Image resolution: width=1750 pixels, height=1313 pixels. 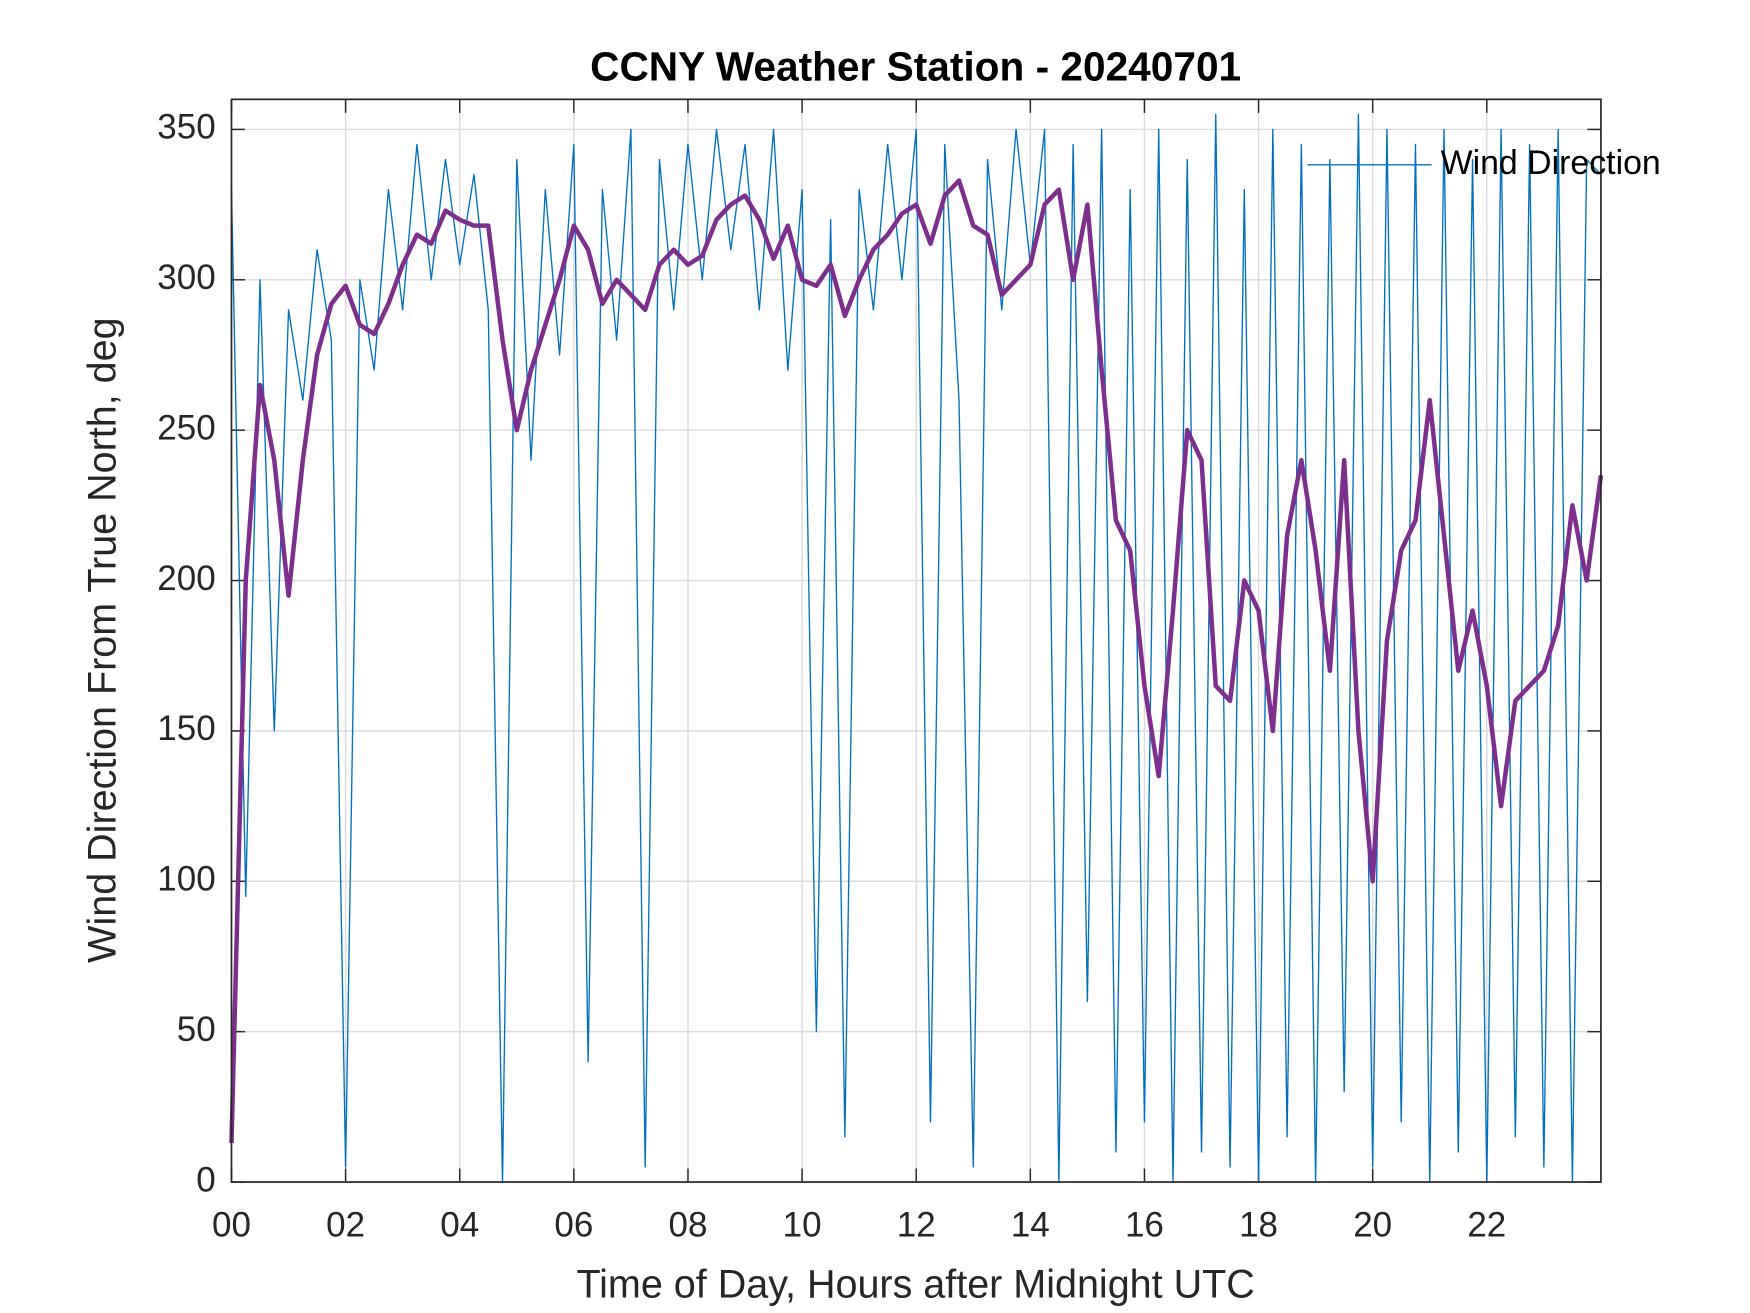 What do you see at coordinates (915, 67) in the screenshot?
I see `chart-title: CCNY Weather Station - 20240701` at bounding box center [915, 67].